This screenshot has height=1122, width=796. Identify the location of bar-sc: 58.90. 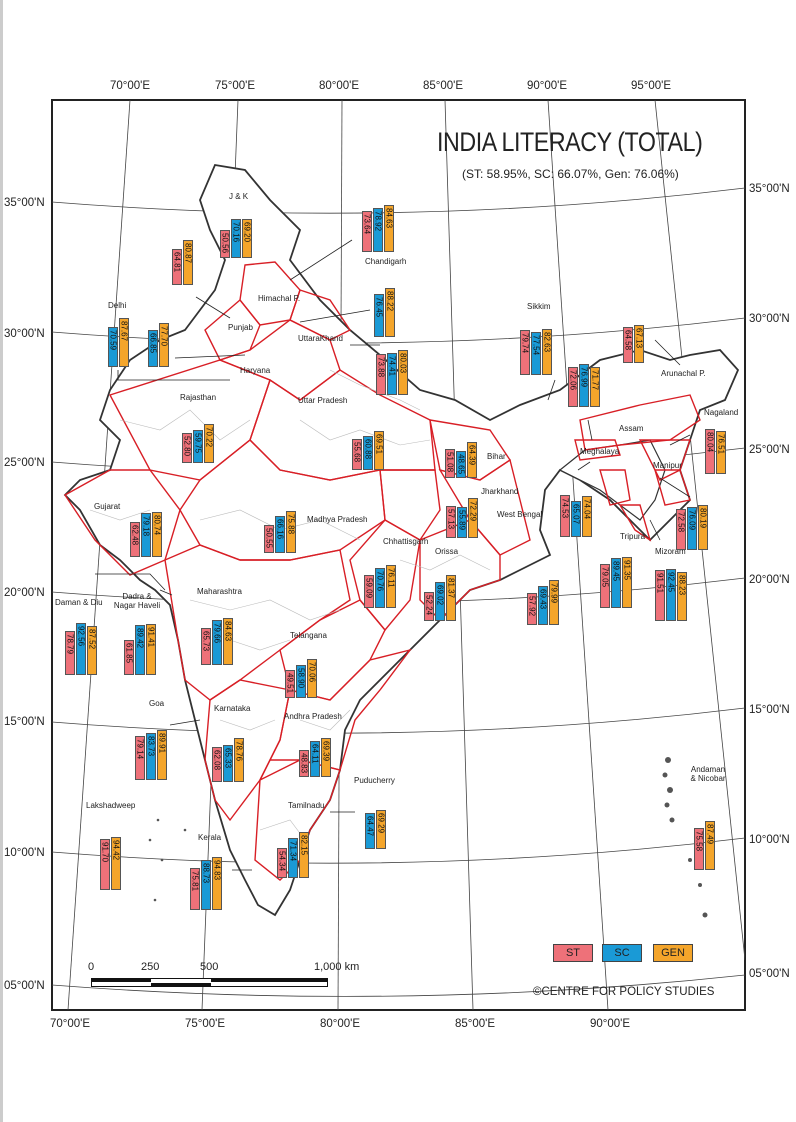
(301, 681).